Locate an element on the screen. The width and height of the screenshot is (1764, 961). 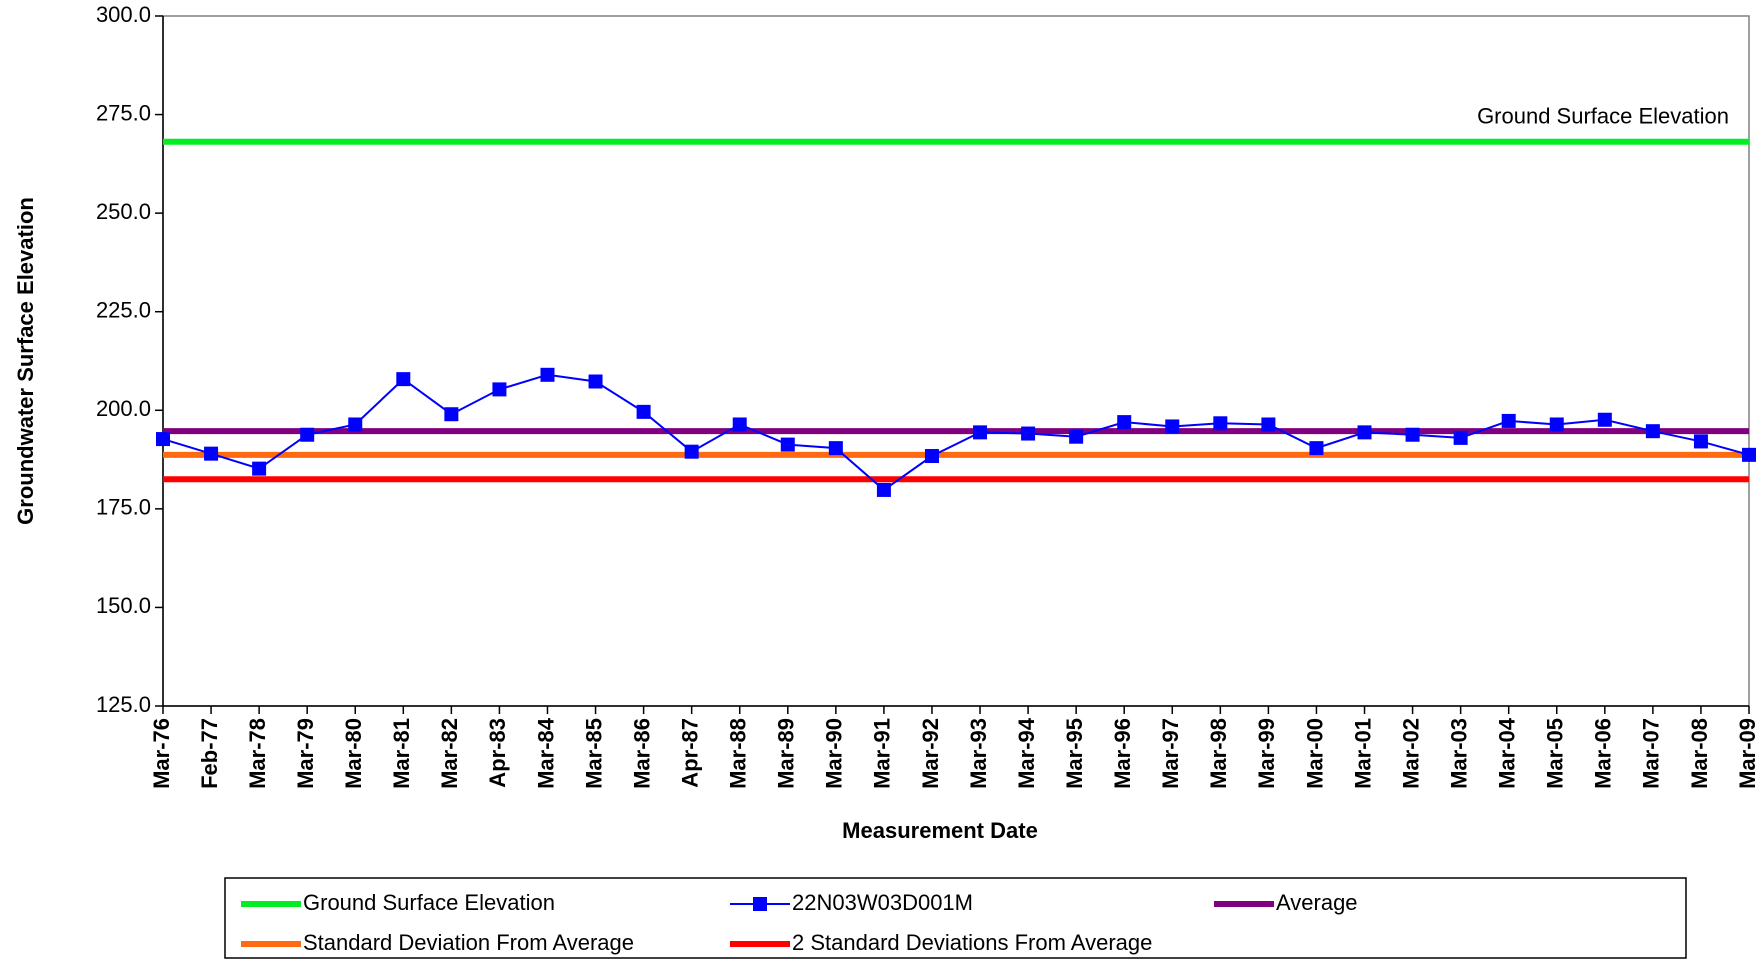
x-tick-label: Mar-84 is located at coordinates (545, 753).